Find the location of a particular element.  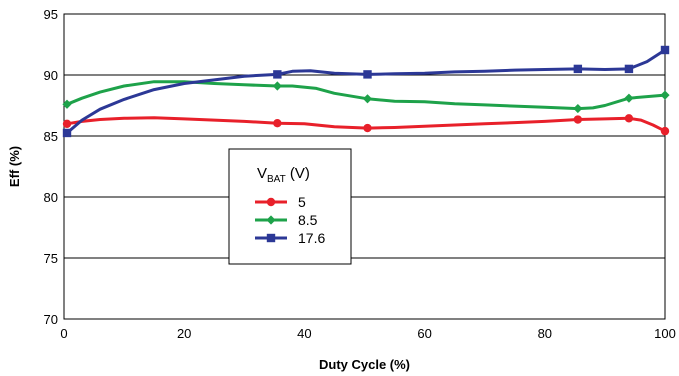

legend-entries: 5 8.5 17.6 is located at coordinates (290, 220).